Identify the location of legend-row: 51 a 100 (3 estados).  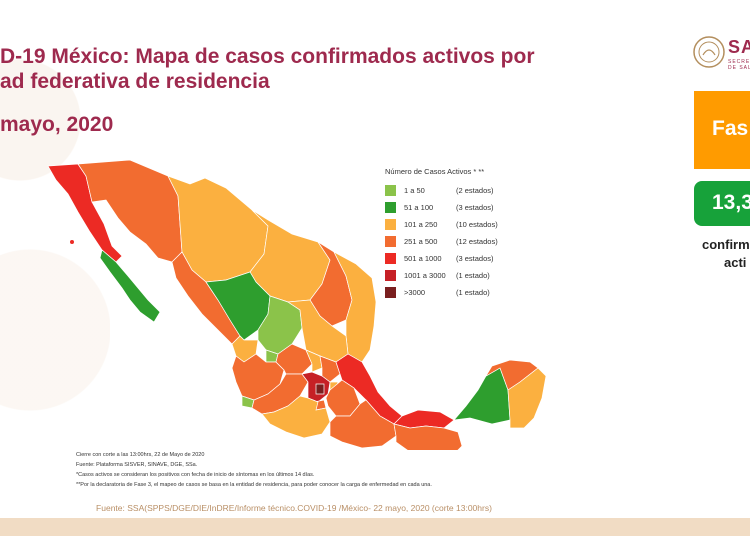
(450, 207).